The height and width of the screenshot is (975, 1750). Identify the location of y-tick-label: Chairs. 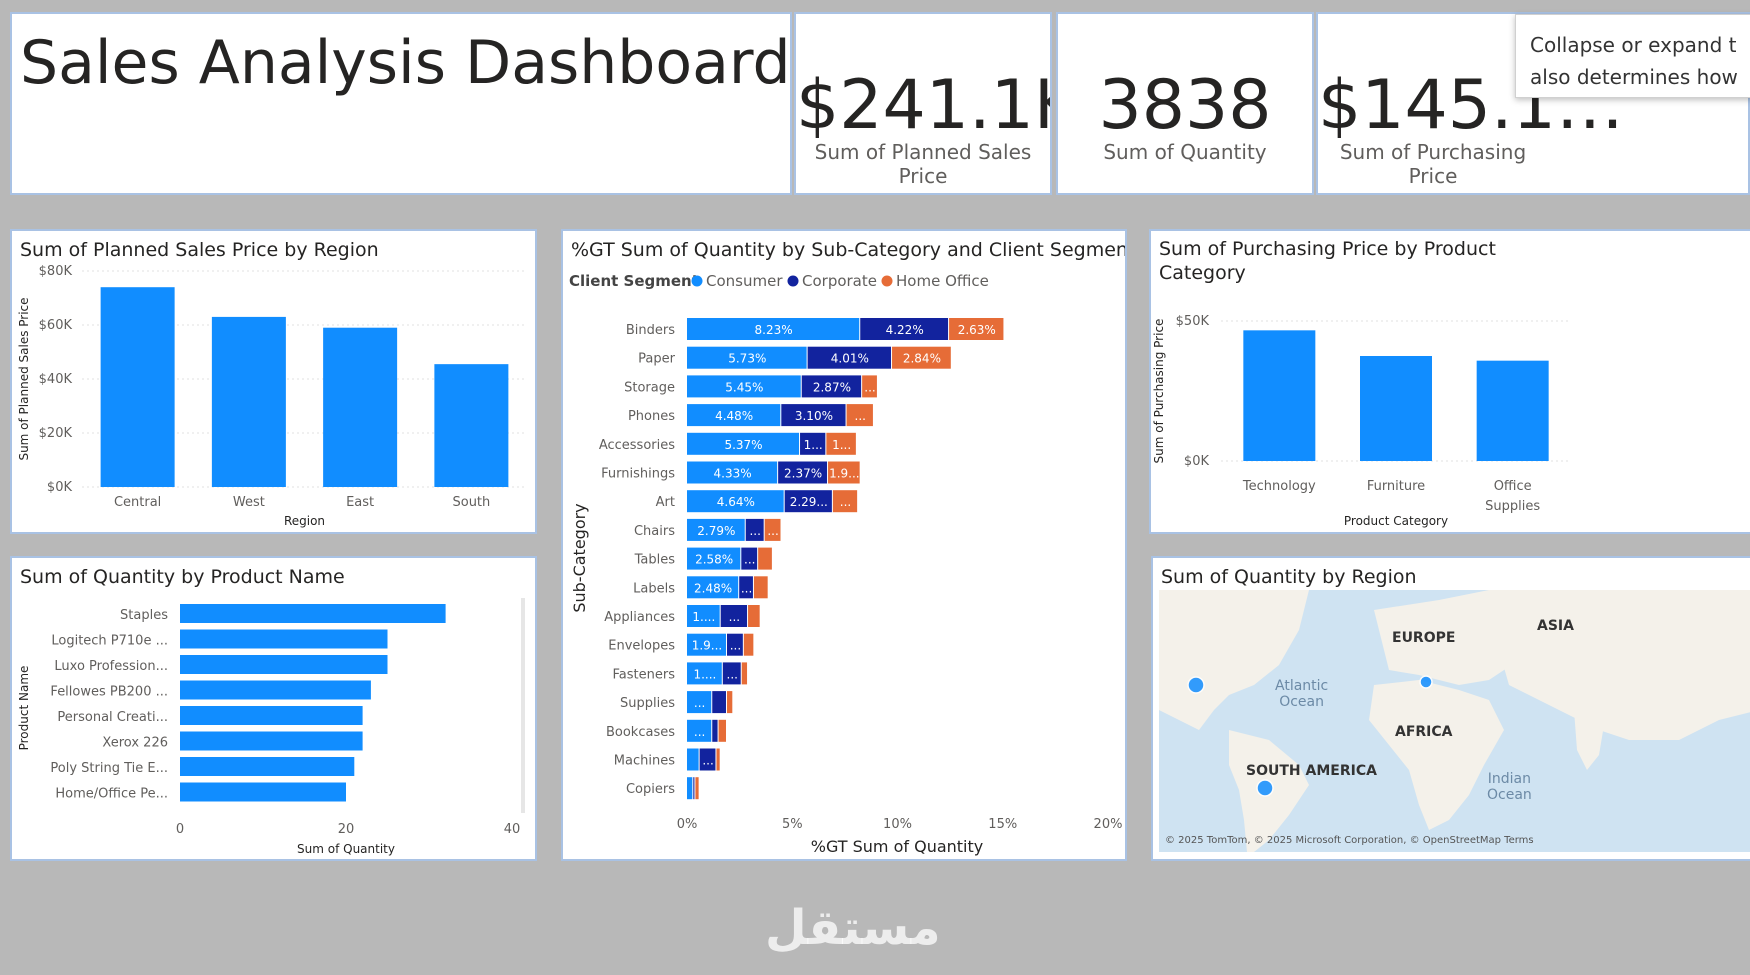
(654, 531).